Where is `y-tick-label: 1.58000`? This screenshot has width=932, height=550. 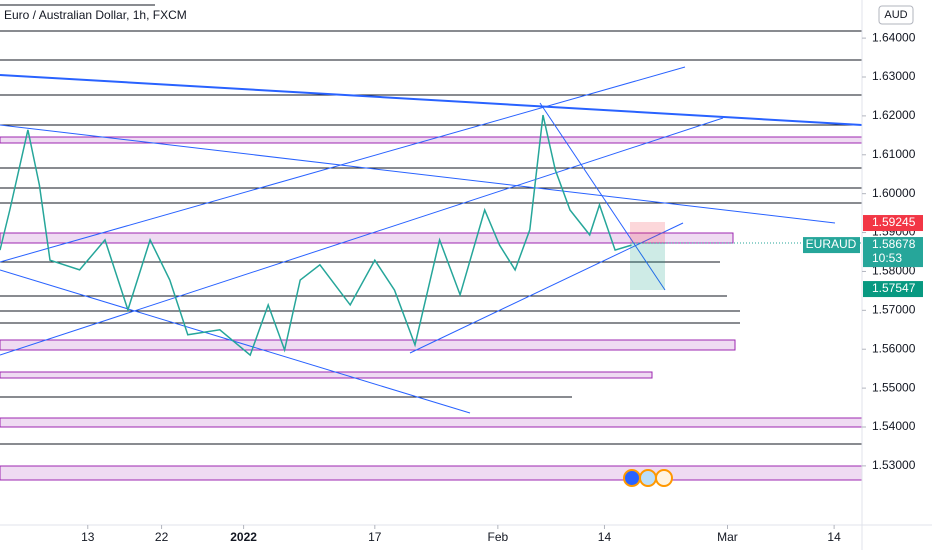 y-tick-label: 1.58000 is located at coordinates (894, 271).